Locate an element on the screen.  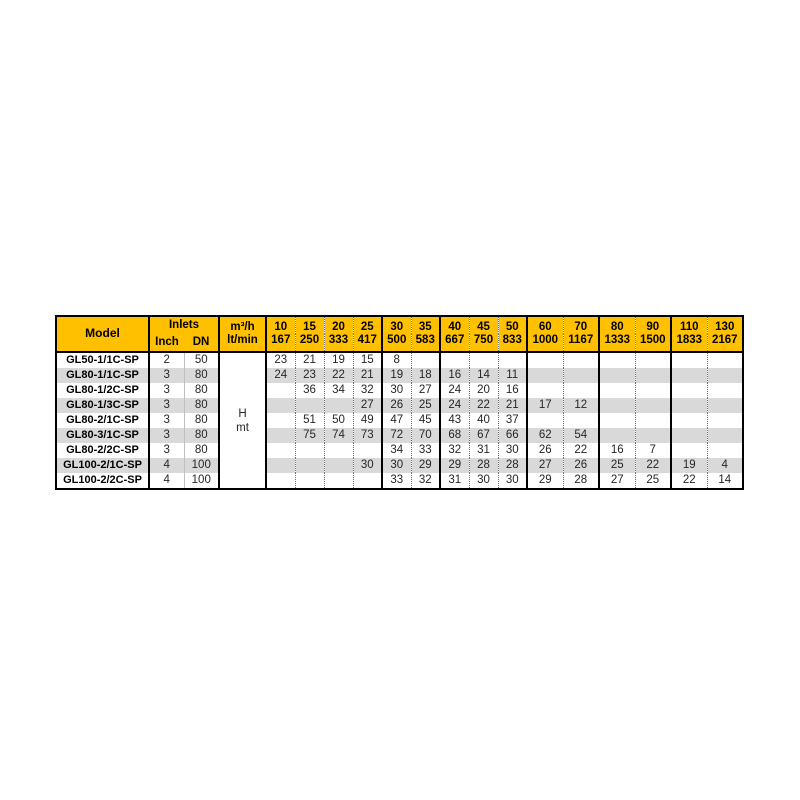
flow-column-header-110: 110 1833 is located at coordinates (688, 334).